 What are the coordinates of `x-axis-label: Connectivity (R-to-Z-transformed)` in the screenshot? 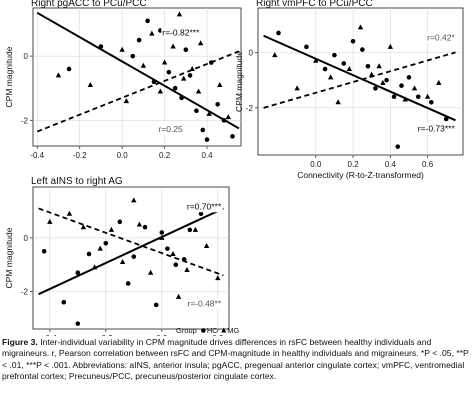 It's located at (360, 175).